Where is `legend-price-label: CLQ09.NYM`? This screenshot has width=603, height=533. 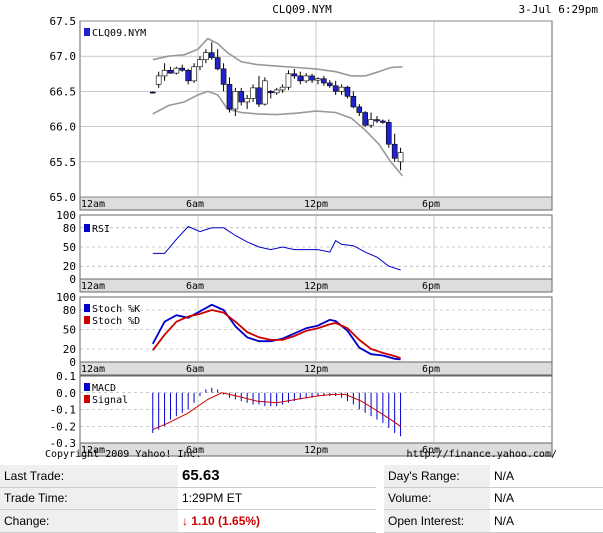 legend-price-label: CLQ09.NYM is located at coordinates (119, 33).